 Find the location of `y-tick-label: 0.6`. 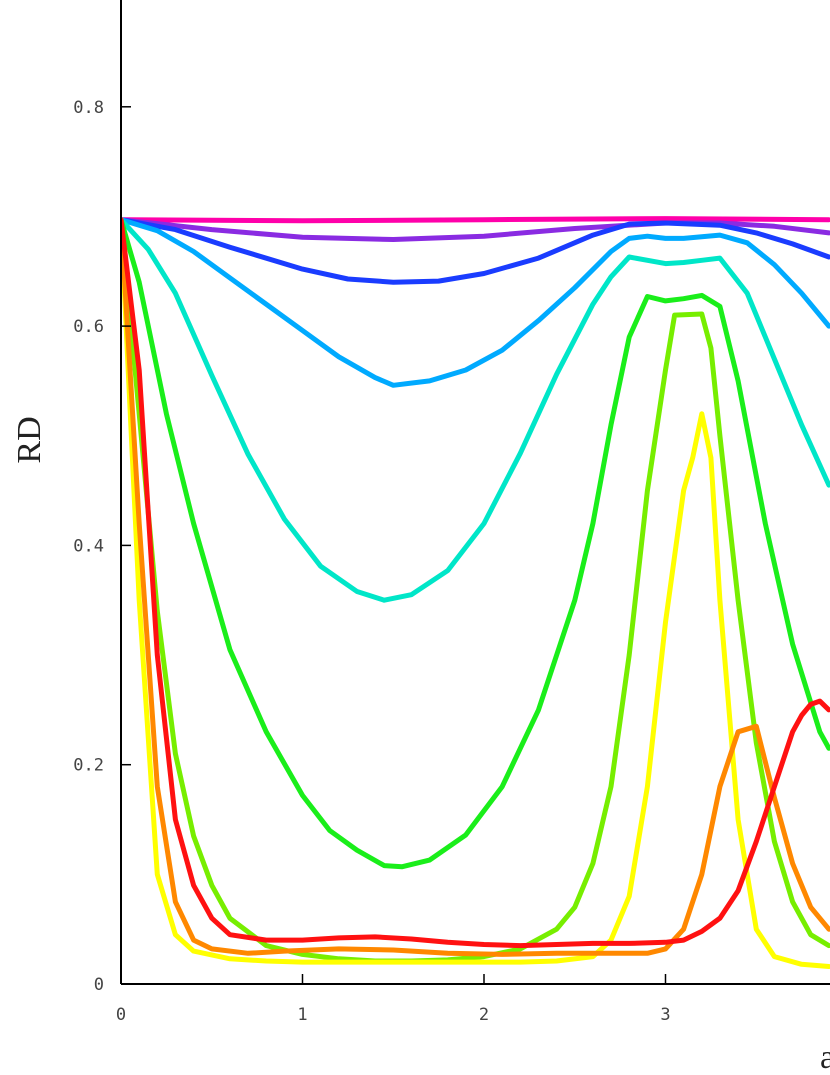

y-tick-label: 0.6 is located at coordinates (88, 327).